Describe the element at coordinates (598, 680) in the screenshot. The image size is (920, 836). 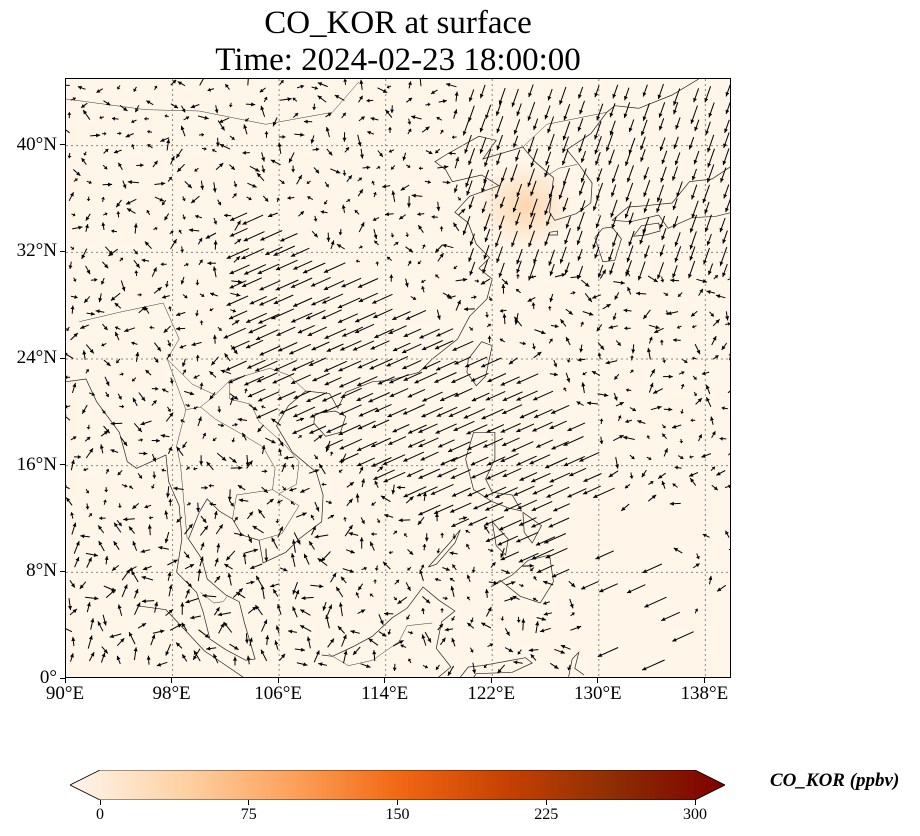
I see `lon-tick-mark` at that location.